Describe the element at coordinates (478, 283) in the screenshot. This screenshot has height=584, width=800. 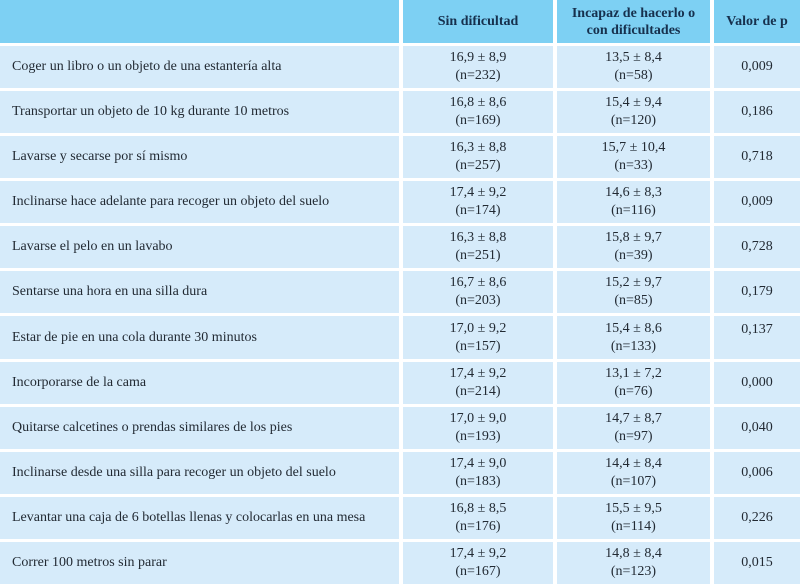
I see `mean-sd-value: 16,7 ± 8,6` at that location.